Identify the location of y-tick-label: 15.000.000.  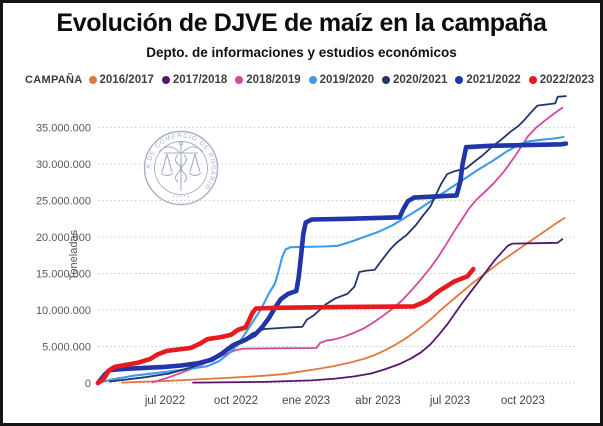
(63, 275).